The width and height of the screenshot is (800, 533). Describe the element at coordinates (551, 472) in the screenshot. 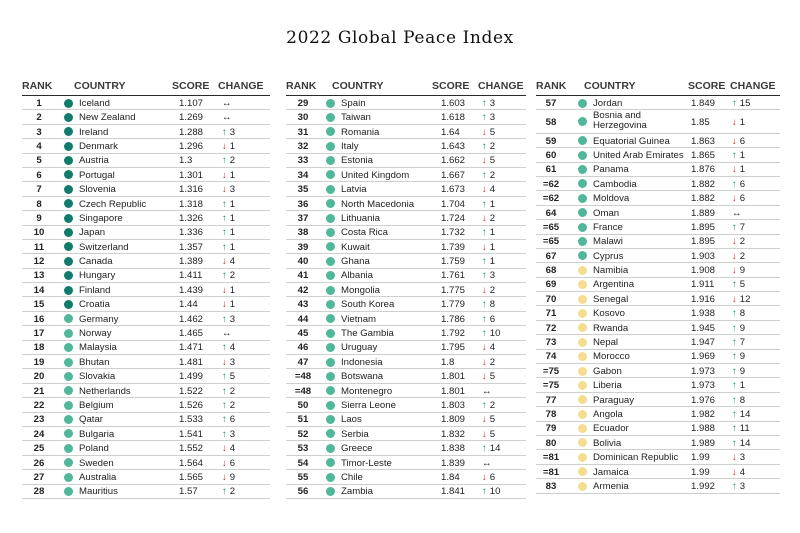

I see `rank-cell: =81` at that location.